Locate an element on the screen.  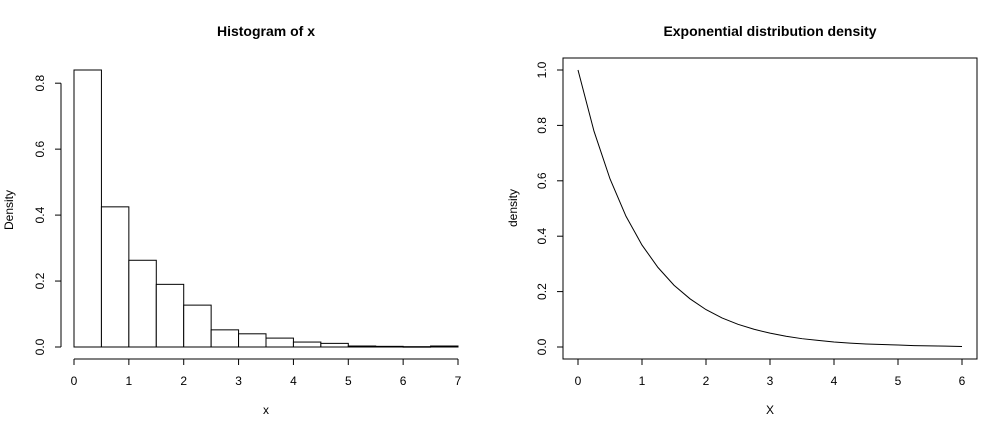
histogram-y-axis-label: Density is located at coordinates (9, 210).